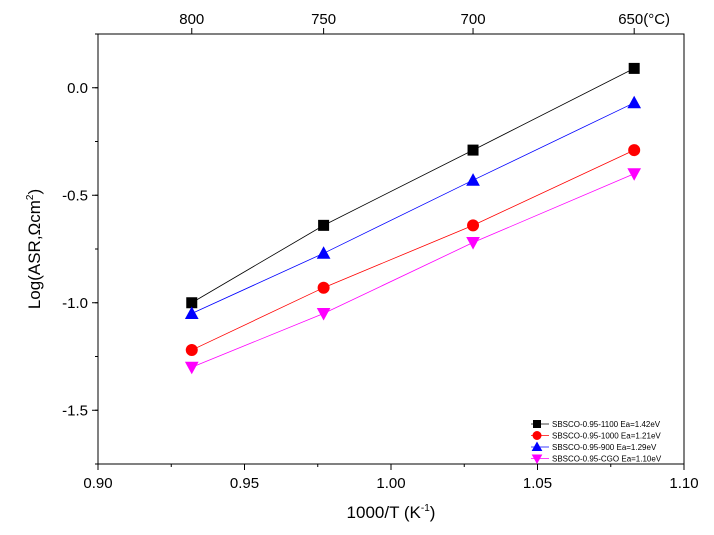 This screenshot has height=535, width=714. I want to click on x-axis-title: 1000/T (K-1), so click(391, 512).